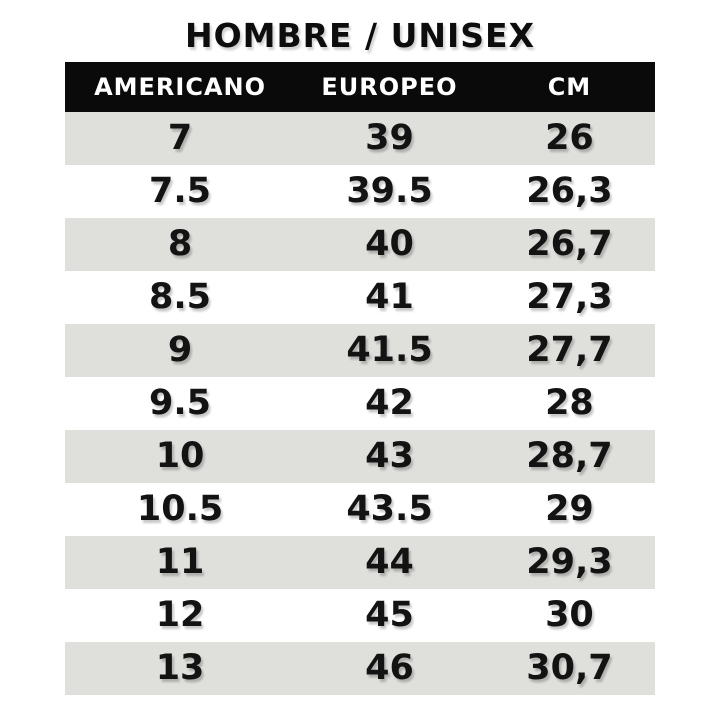 The width and height of the screenshot is (720, 720). Describe the element at coordinates (569, 668) in the screenshot. I see `cell-cm: 30,7` at that location.